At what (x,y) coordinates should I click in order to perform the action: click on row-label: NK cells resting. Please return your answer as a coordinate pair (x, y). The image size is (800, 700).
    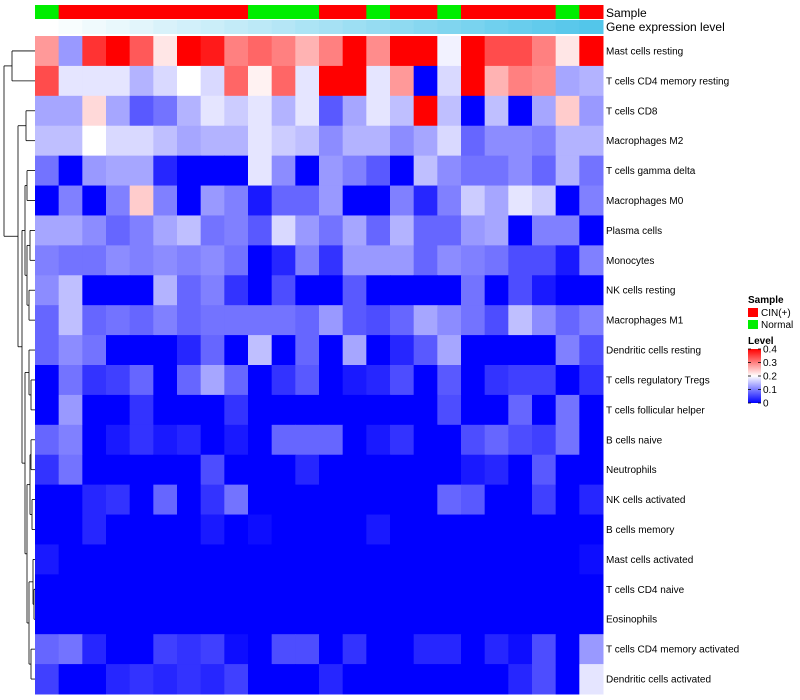
    Looking at the image, I should click on (640, 291).